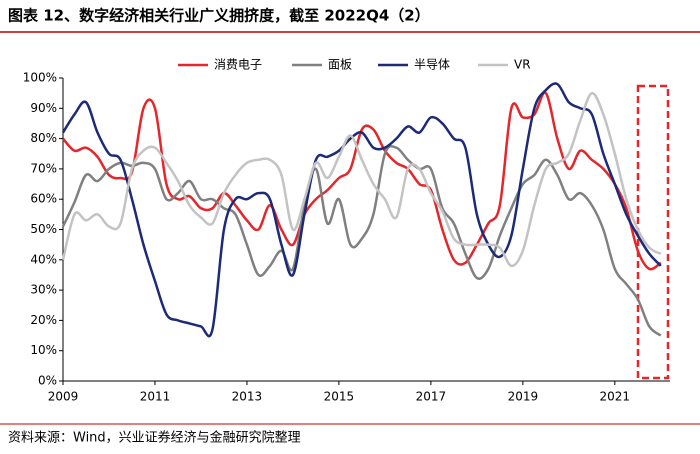 The height and width of the screenshot is (454, 700). Describe the element at coordinates (47, 381) in the screenshot. I see `y-tick-label: 0%` at that location.